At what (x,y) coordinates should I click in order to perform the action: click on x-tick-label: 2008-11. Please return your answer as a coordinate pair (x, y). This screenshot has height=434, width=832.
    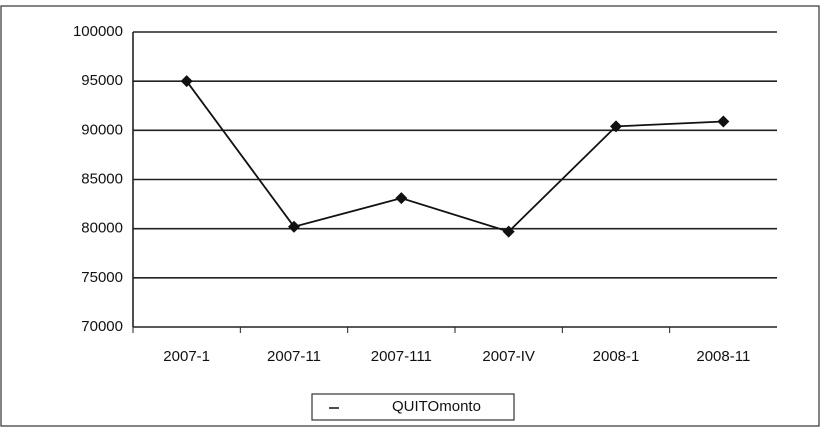
    Looking at the image, I should click on (723, 356).